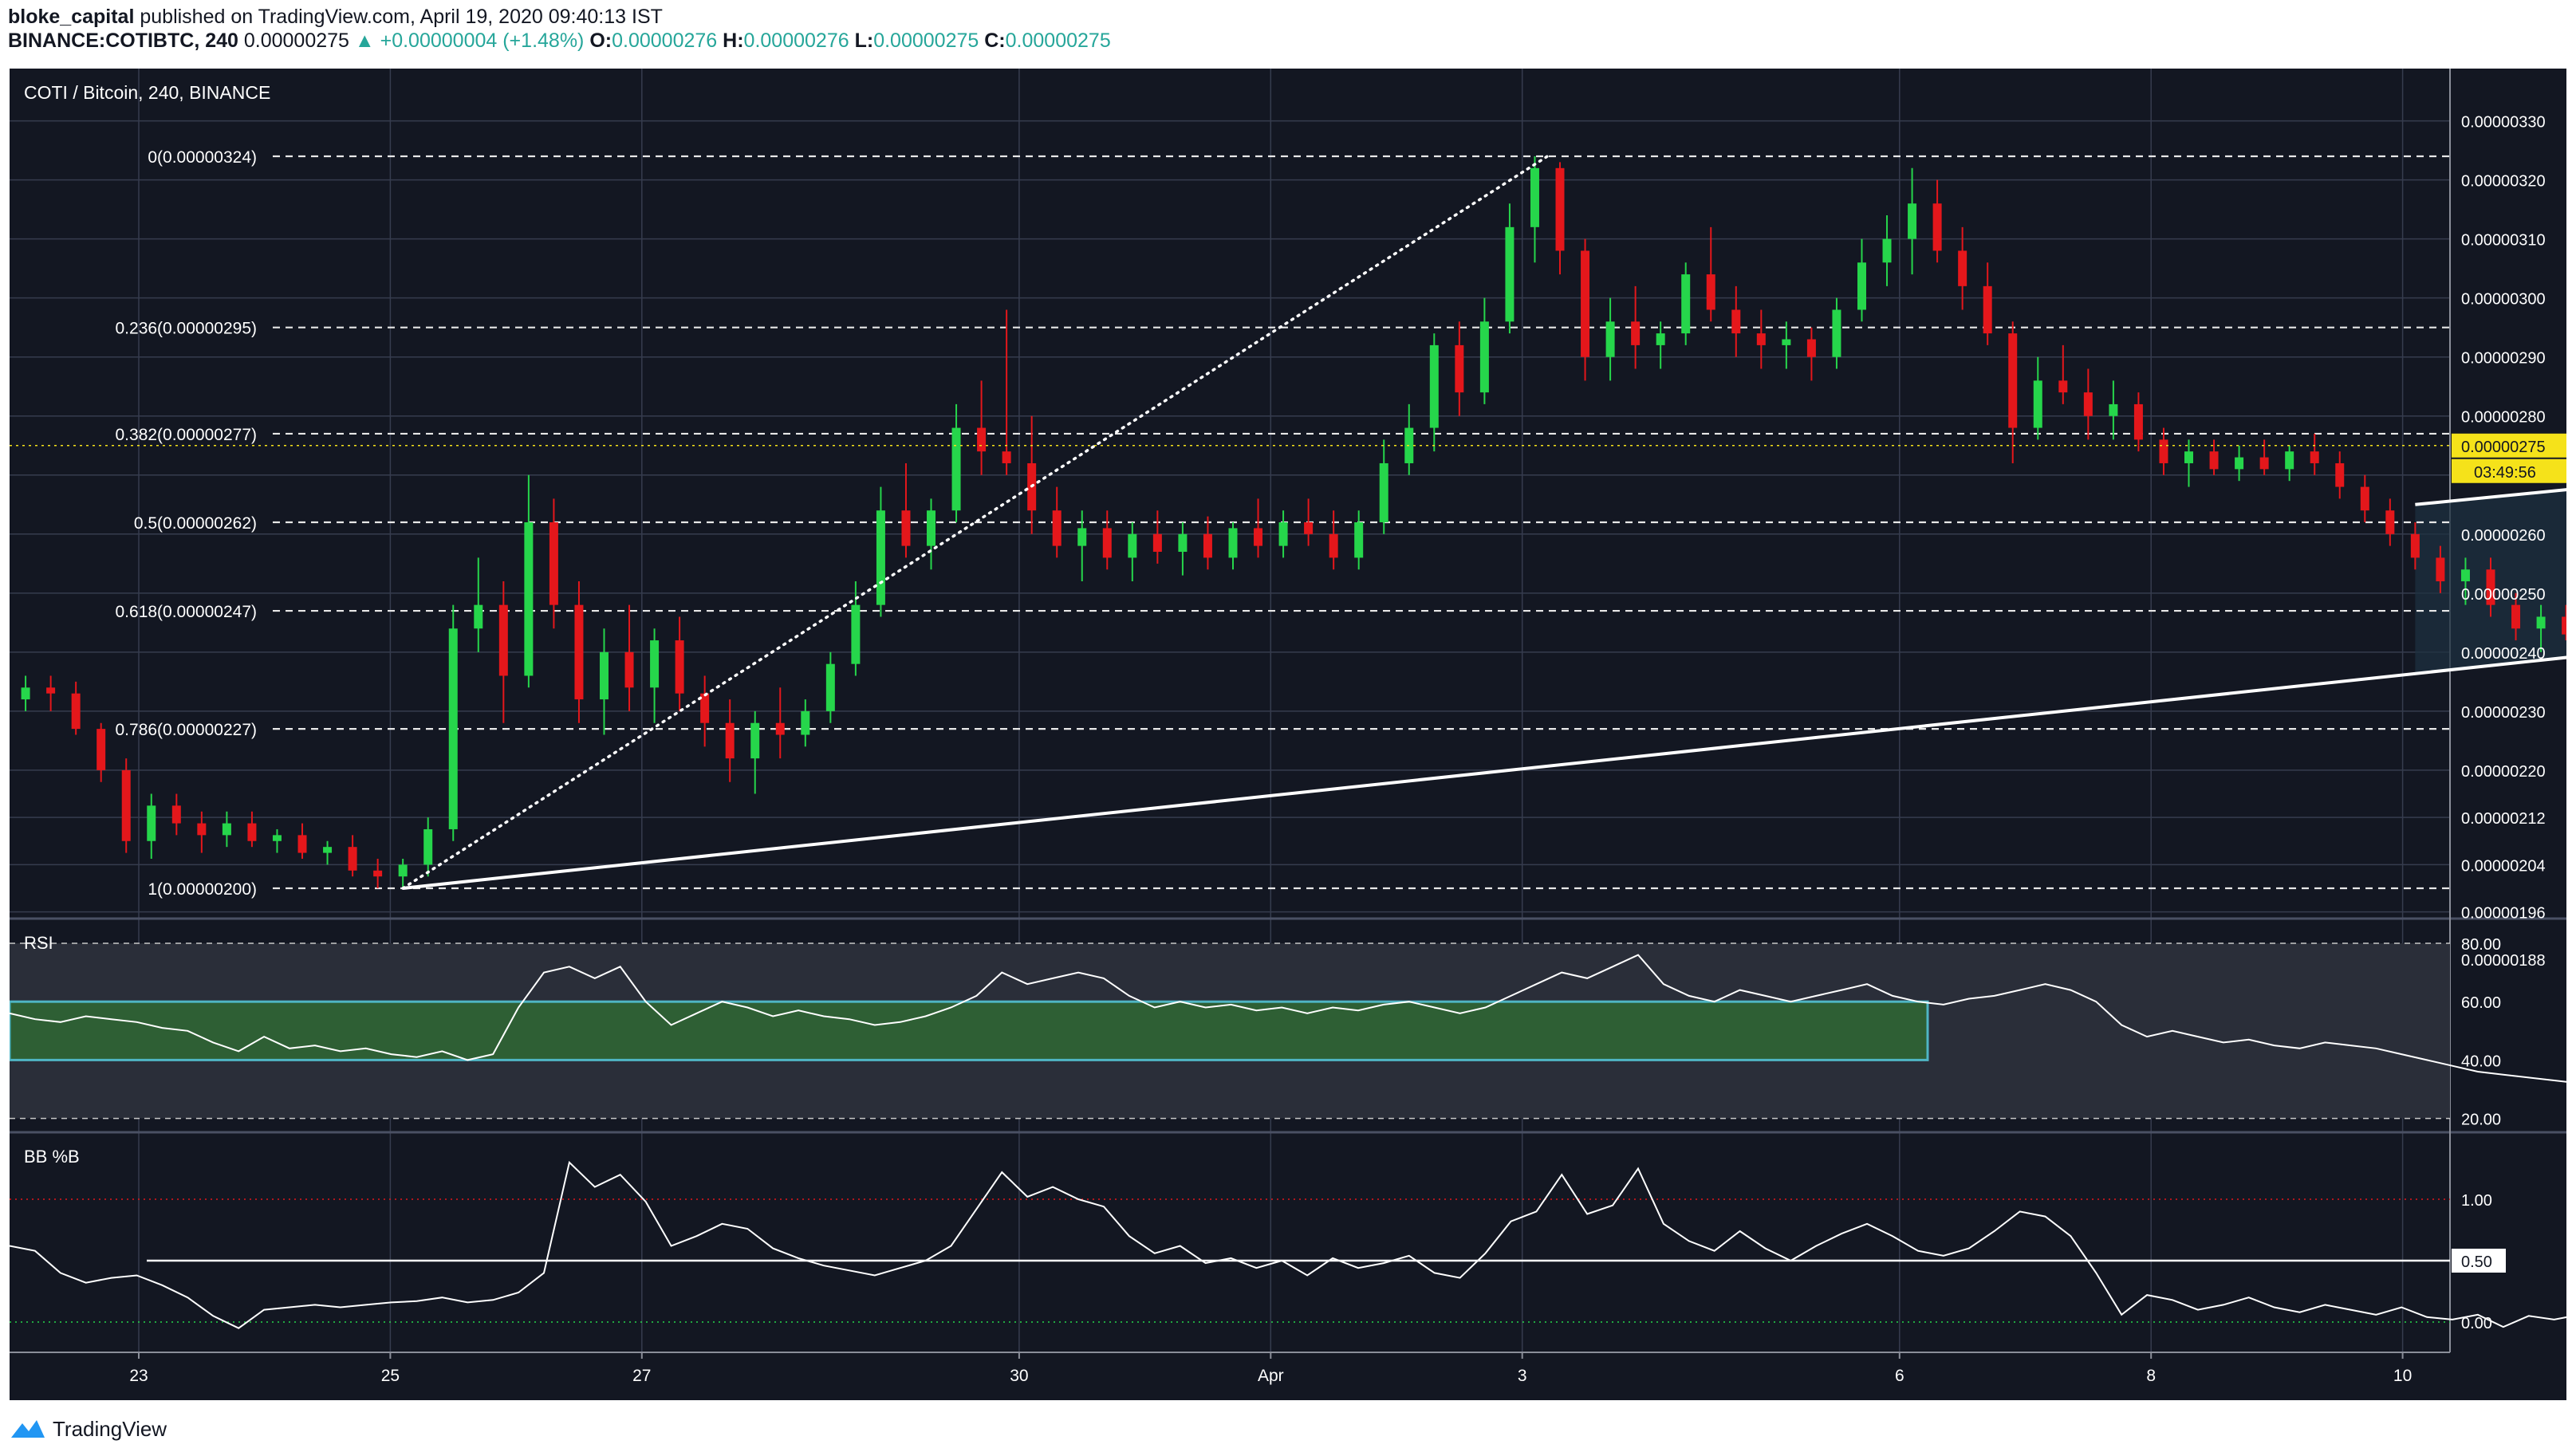 The width and height of the screenshot is (2576, 1456). What do you see at coordinates (1484, 772) in the screenshot?
I see `trendline-support` at bounding box center [1484, 772].